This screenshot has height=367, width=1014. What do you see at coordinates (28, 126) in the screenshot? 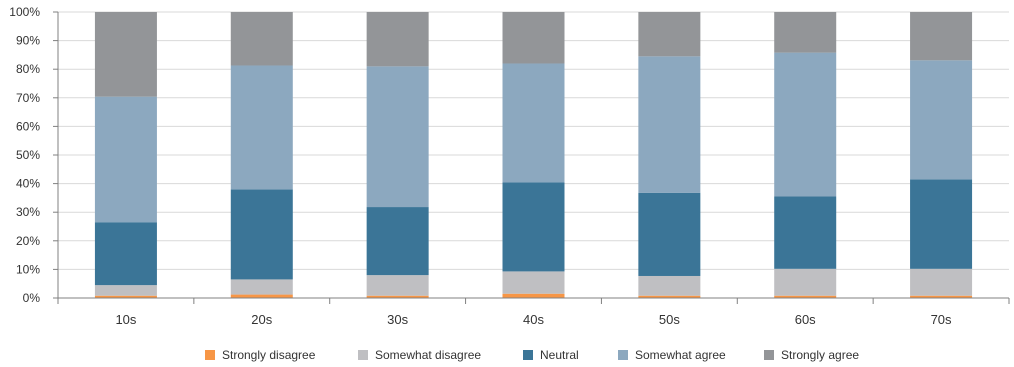
I see `y-tick-label: 60%` at bounding box center [28, 126].